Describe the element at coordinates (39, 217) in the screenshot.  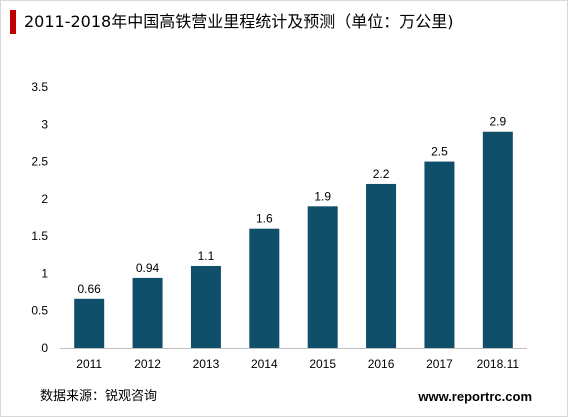
I see `y-axis-ticks: 0 0.5 1 1.5 2 2.5 3 3.5` at that location.